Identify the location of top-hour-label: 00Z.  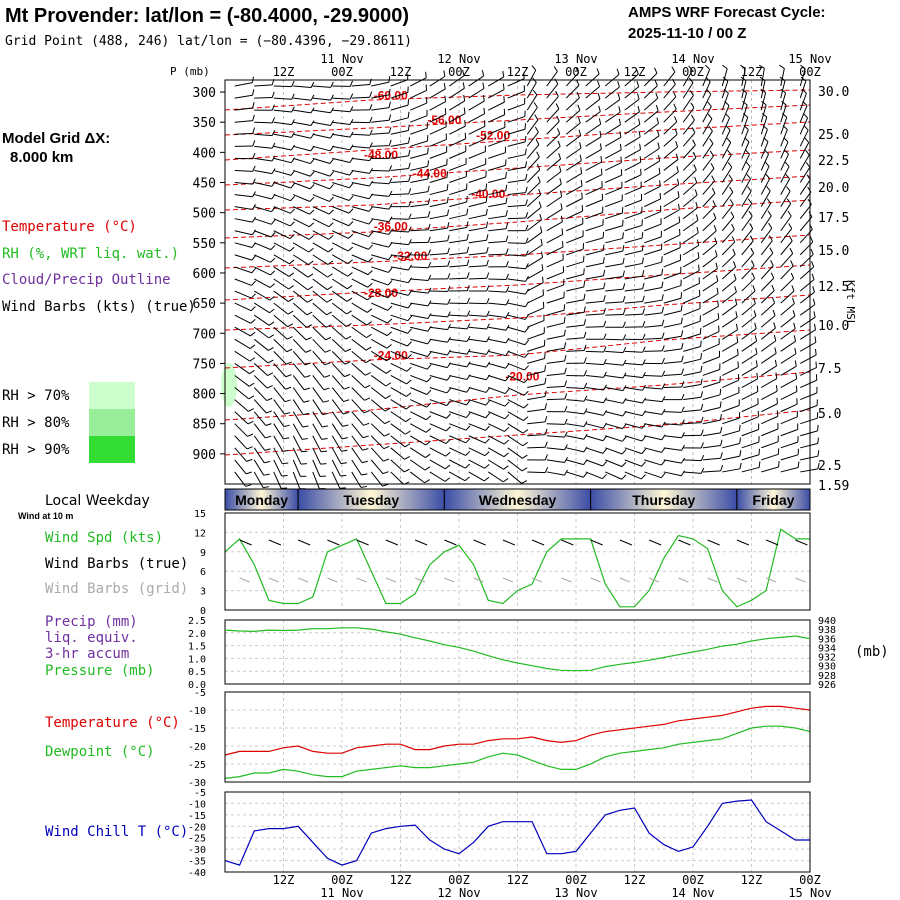
(342, 72).